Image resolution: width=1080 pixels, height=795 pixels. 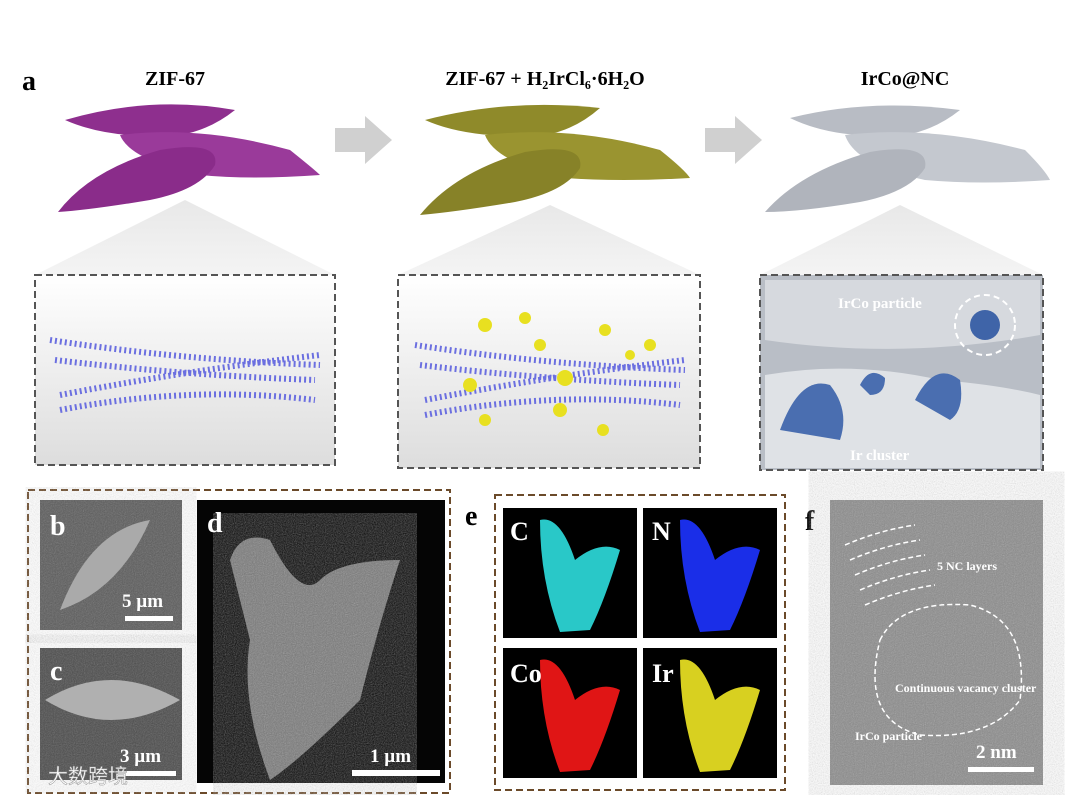 What do you see at coordinates (548, 140) in the screenshot?
I see `arrows` at bounding box center [548, 140].